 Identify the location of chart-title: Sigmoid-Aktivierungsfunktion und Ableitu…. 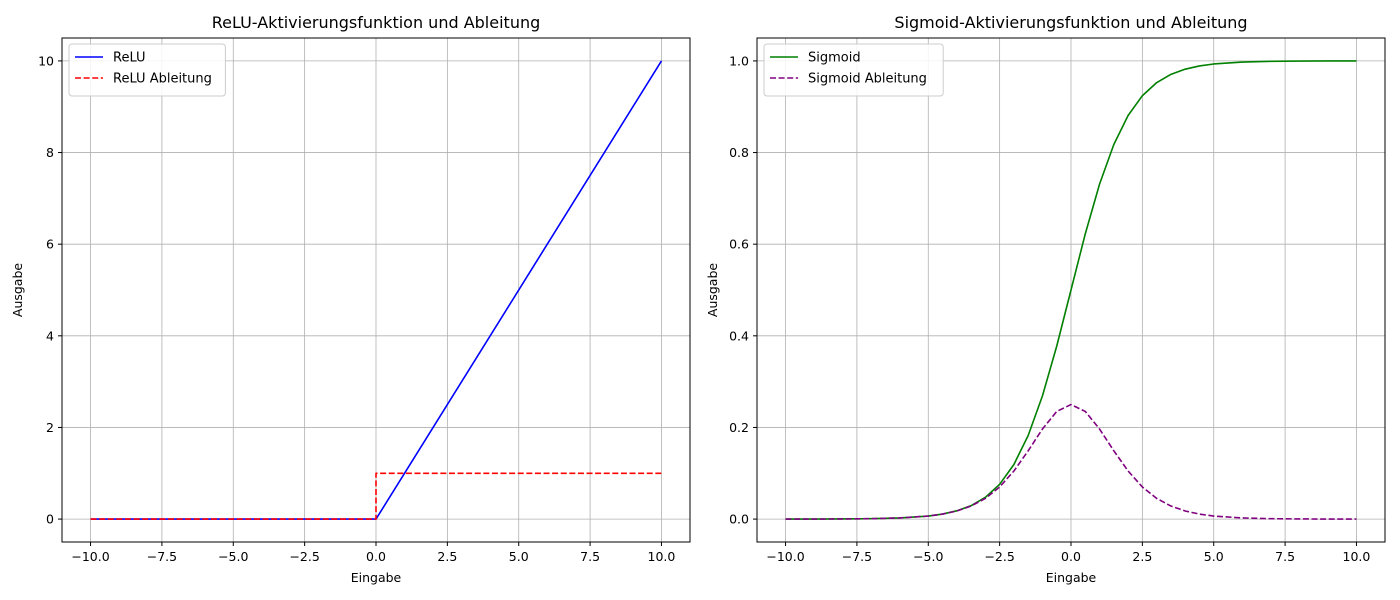
(1070, 22).